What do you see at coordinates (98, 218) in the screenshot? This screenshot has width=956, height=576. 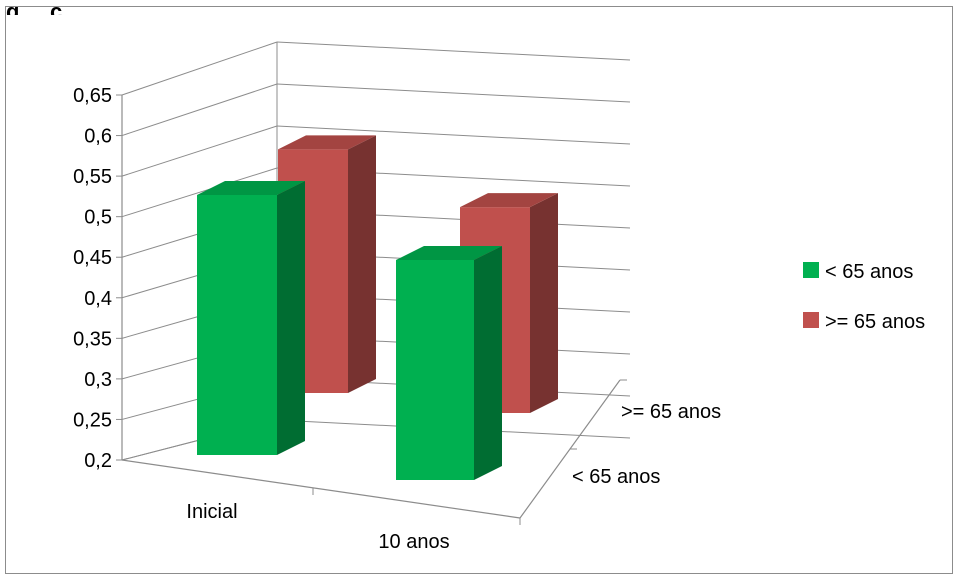 I see `y-tick-label: 0,5` at bounding box center [98, 218].